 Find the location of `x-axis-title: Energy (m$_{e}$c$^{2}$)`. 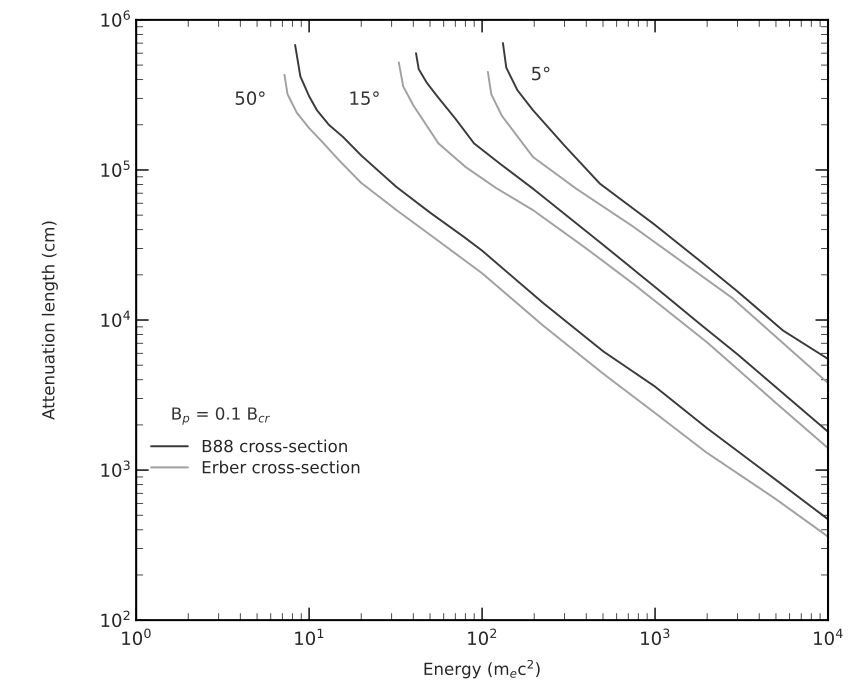

x-axis-title: Energy (m$_{e}$c$^{2}$) is located at coordinates (482, 669).